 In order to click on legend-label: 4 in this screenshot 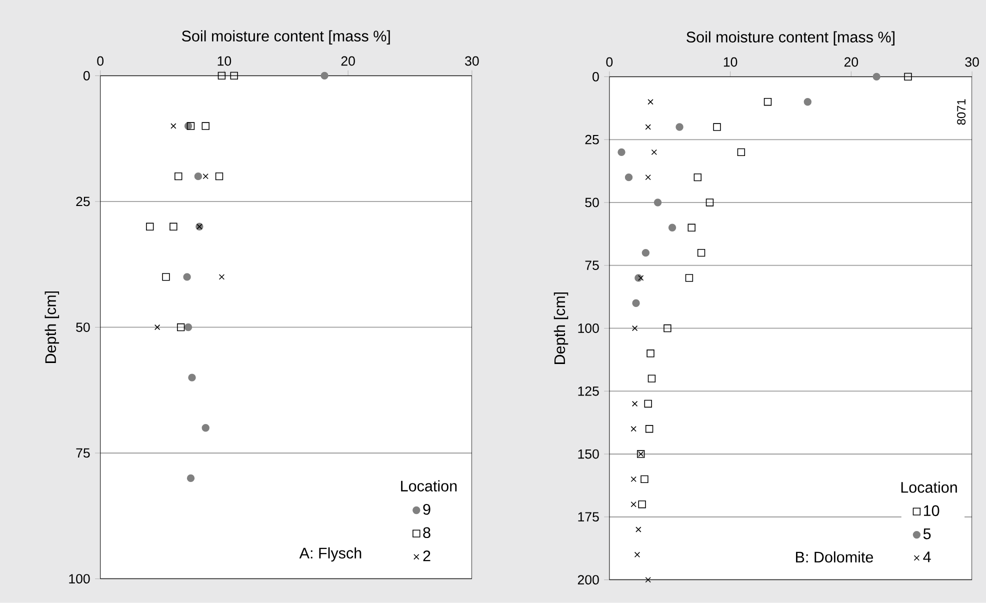, I will do `click(927, 557)`.